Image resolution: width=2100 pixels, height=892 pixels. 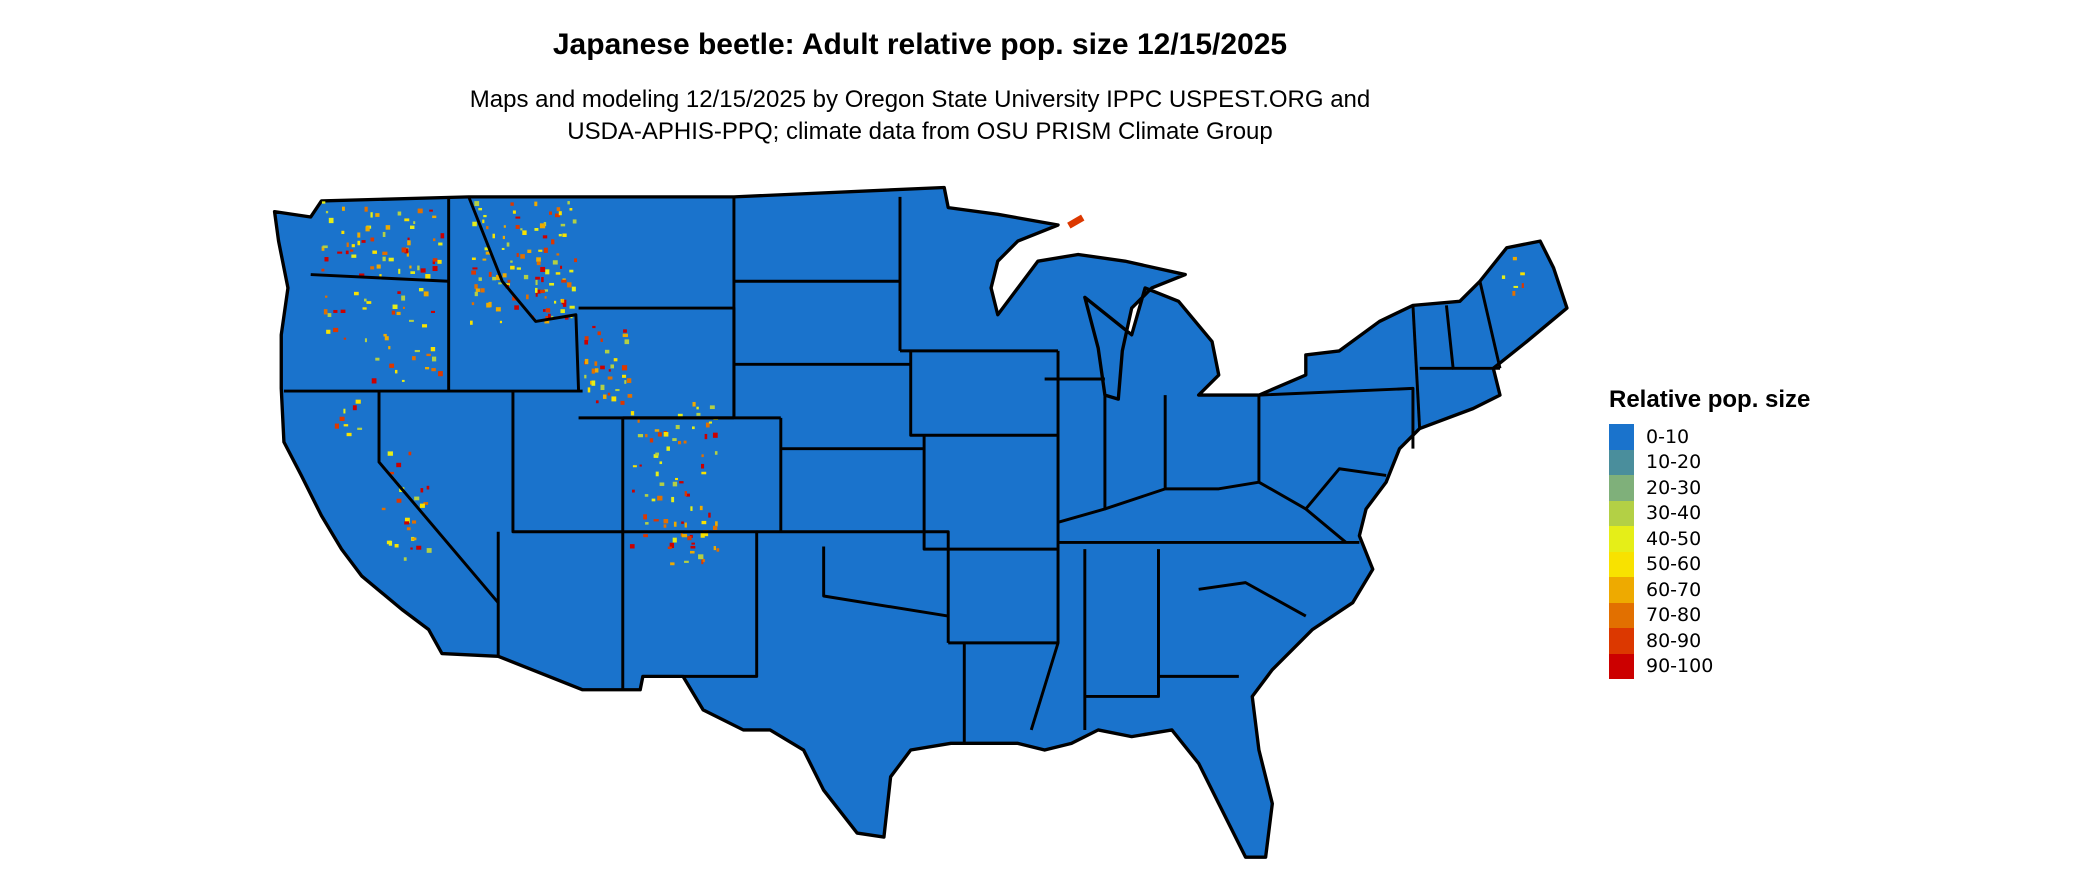 What do you see at coordinates (1674, 487) in the screenshot?
I see `legend-label: 20-30` at bounding box center [1674, 487].